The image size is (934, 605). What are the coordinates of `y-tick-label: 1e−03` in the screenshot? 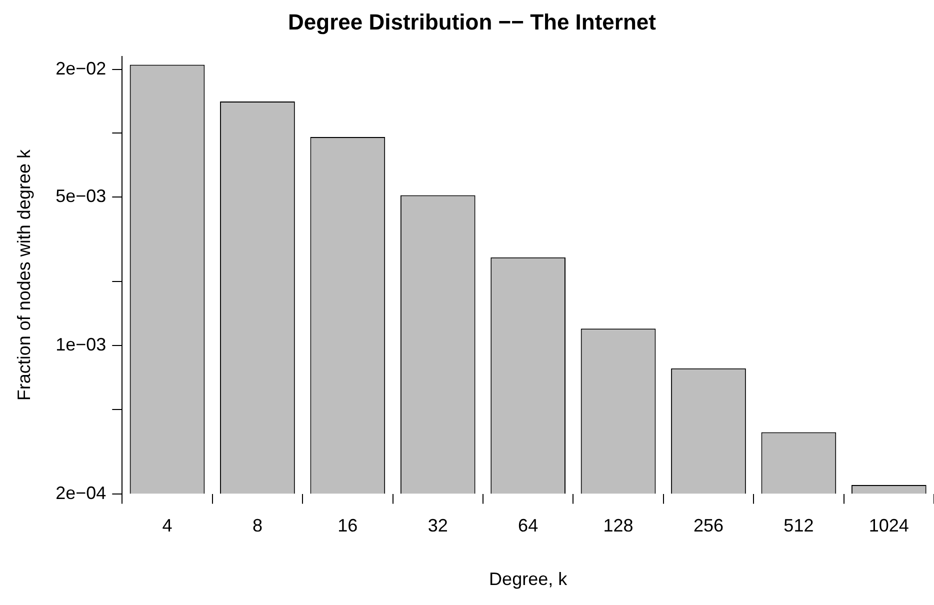 It's located at (81, 344).